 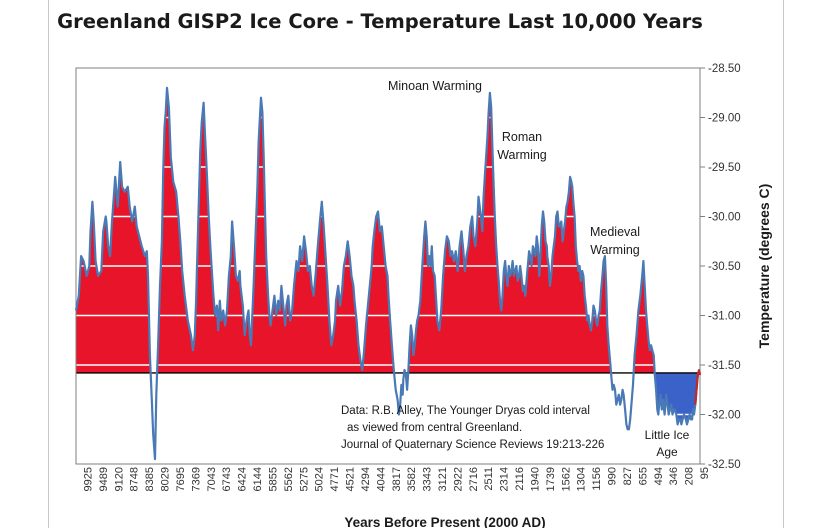 I want to click on x-tick-label: 6743, so click(x=227, y=479).